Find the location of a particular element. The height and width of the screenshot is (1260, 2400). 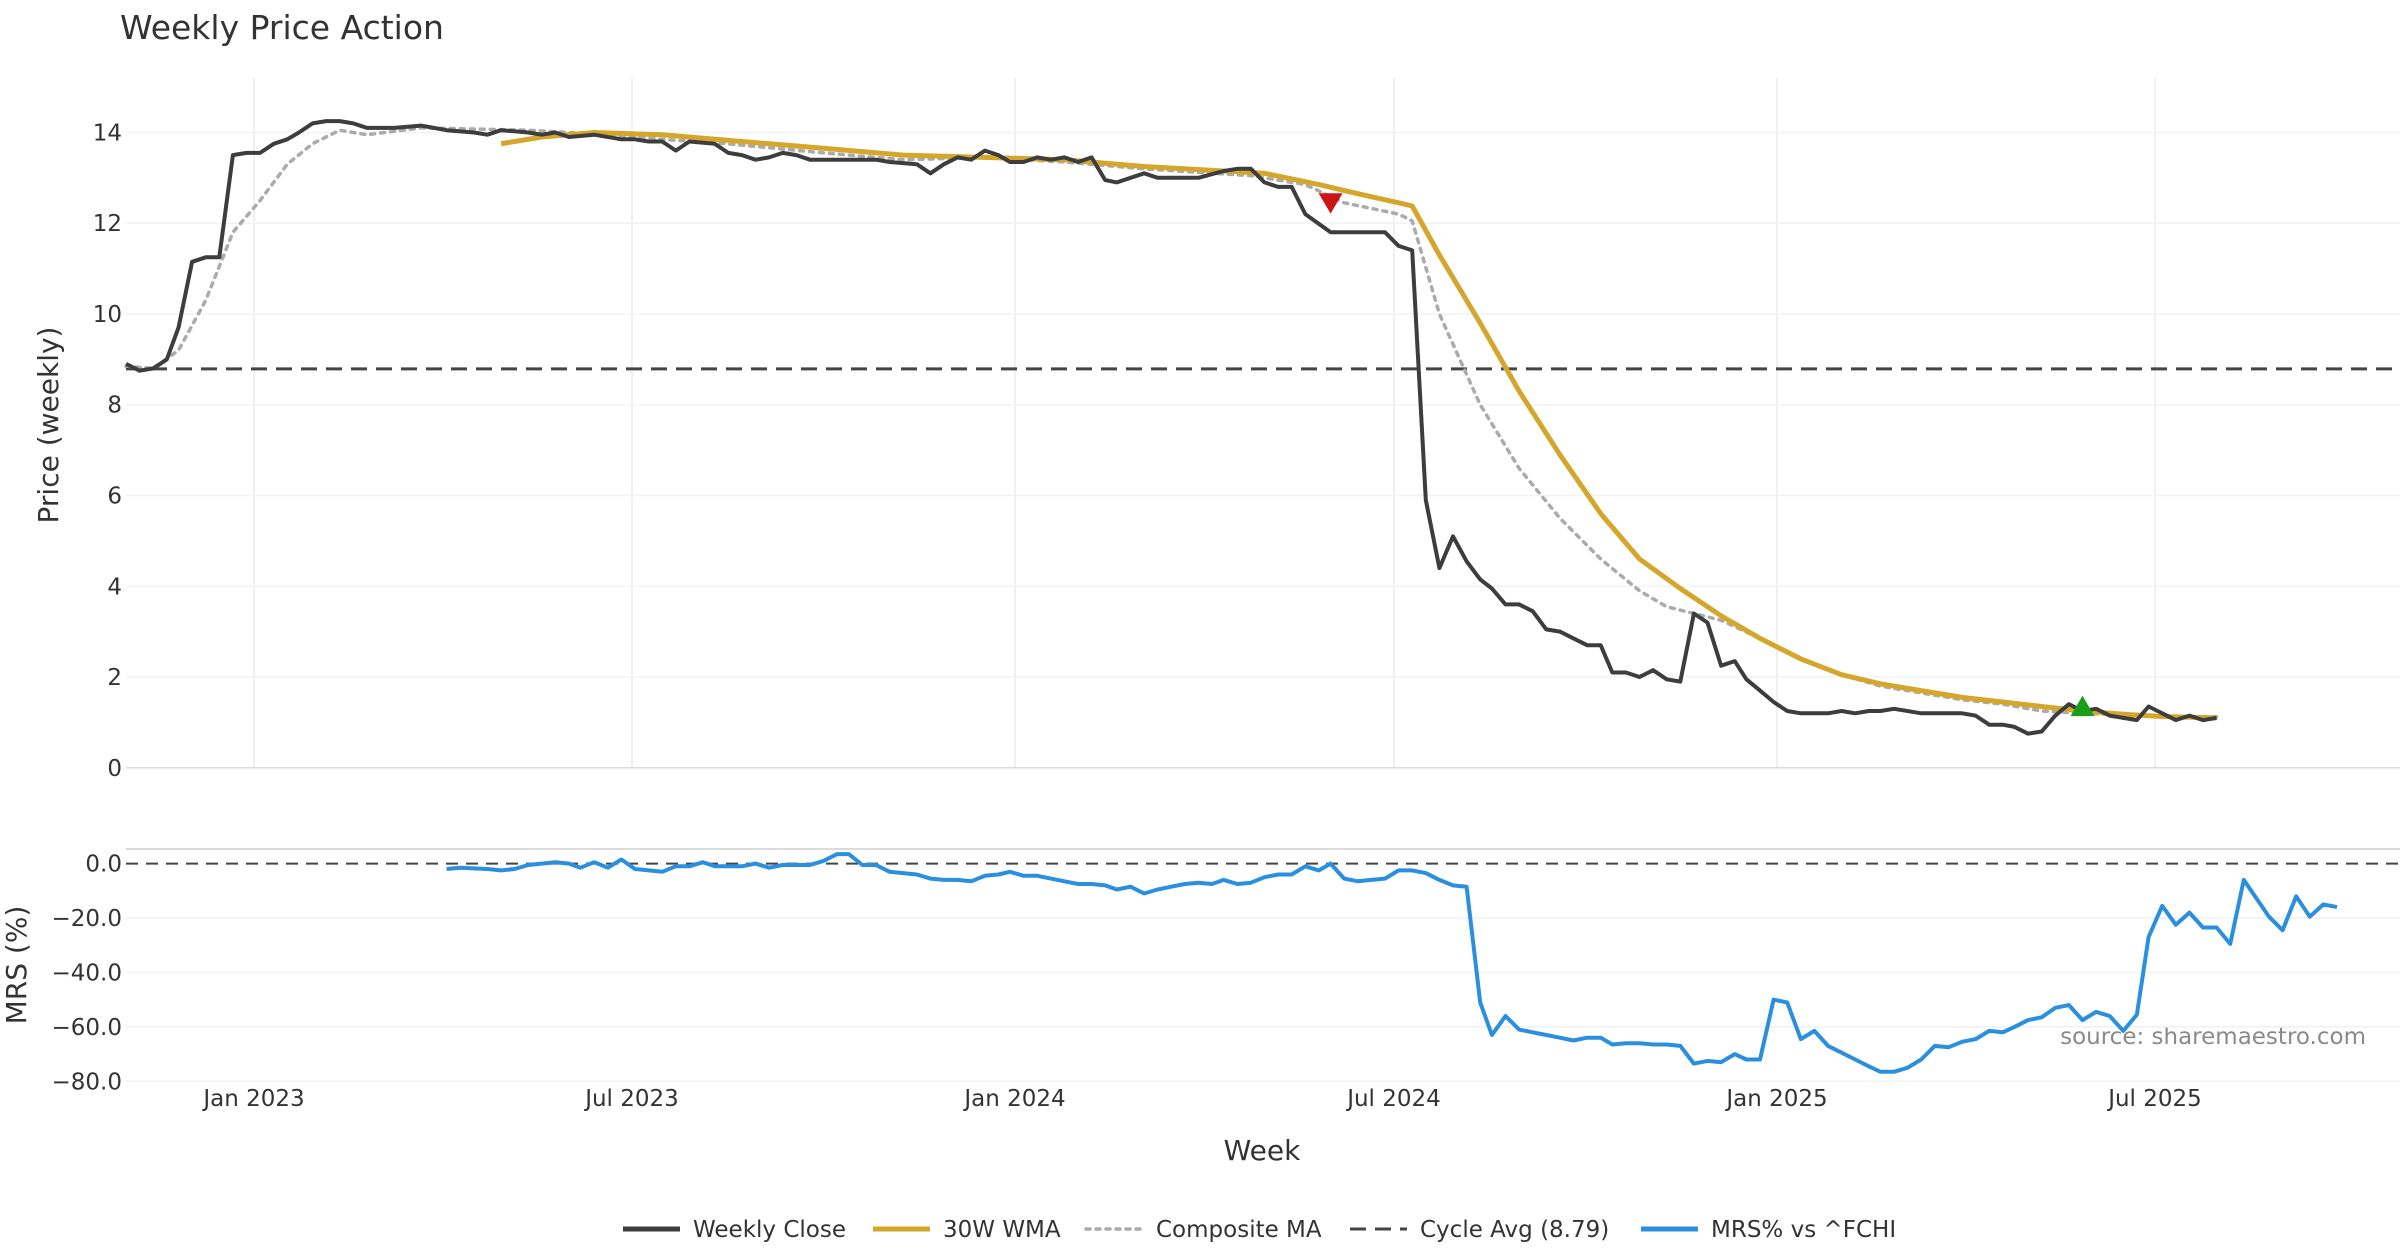

price-axis-title: Price (weekly) is located at coordinates (48, 425).